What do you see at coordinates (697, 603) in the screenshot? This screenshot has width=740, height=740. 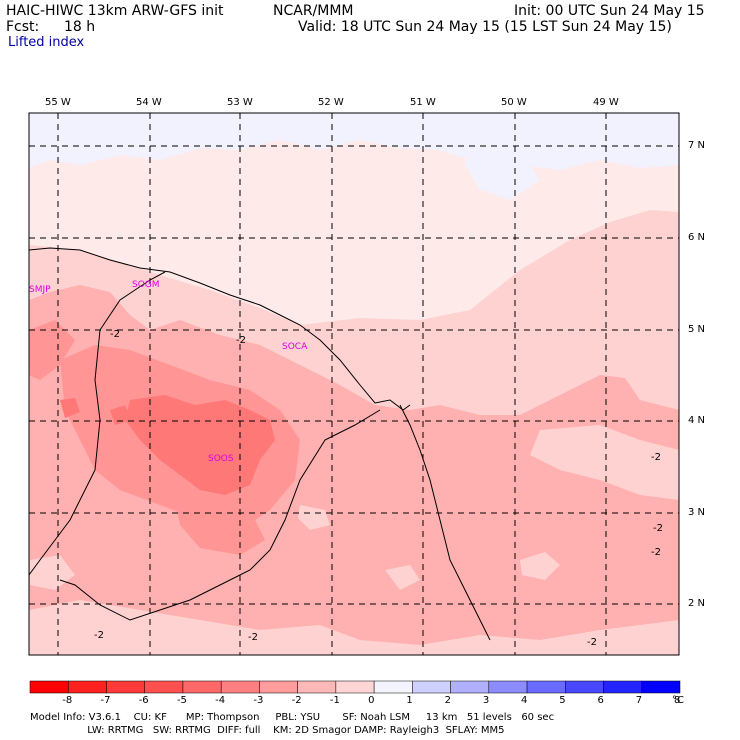 I see `lat-label: 2 N` at bounding box center [697, 603].